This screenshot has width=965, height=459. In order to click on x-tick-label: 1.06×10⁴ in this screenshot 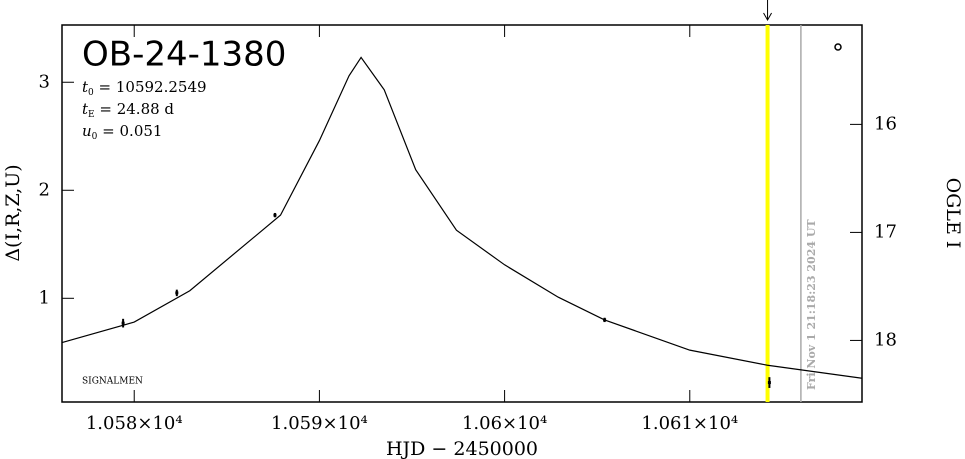, I will do `click(504, 423)`.